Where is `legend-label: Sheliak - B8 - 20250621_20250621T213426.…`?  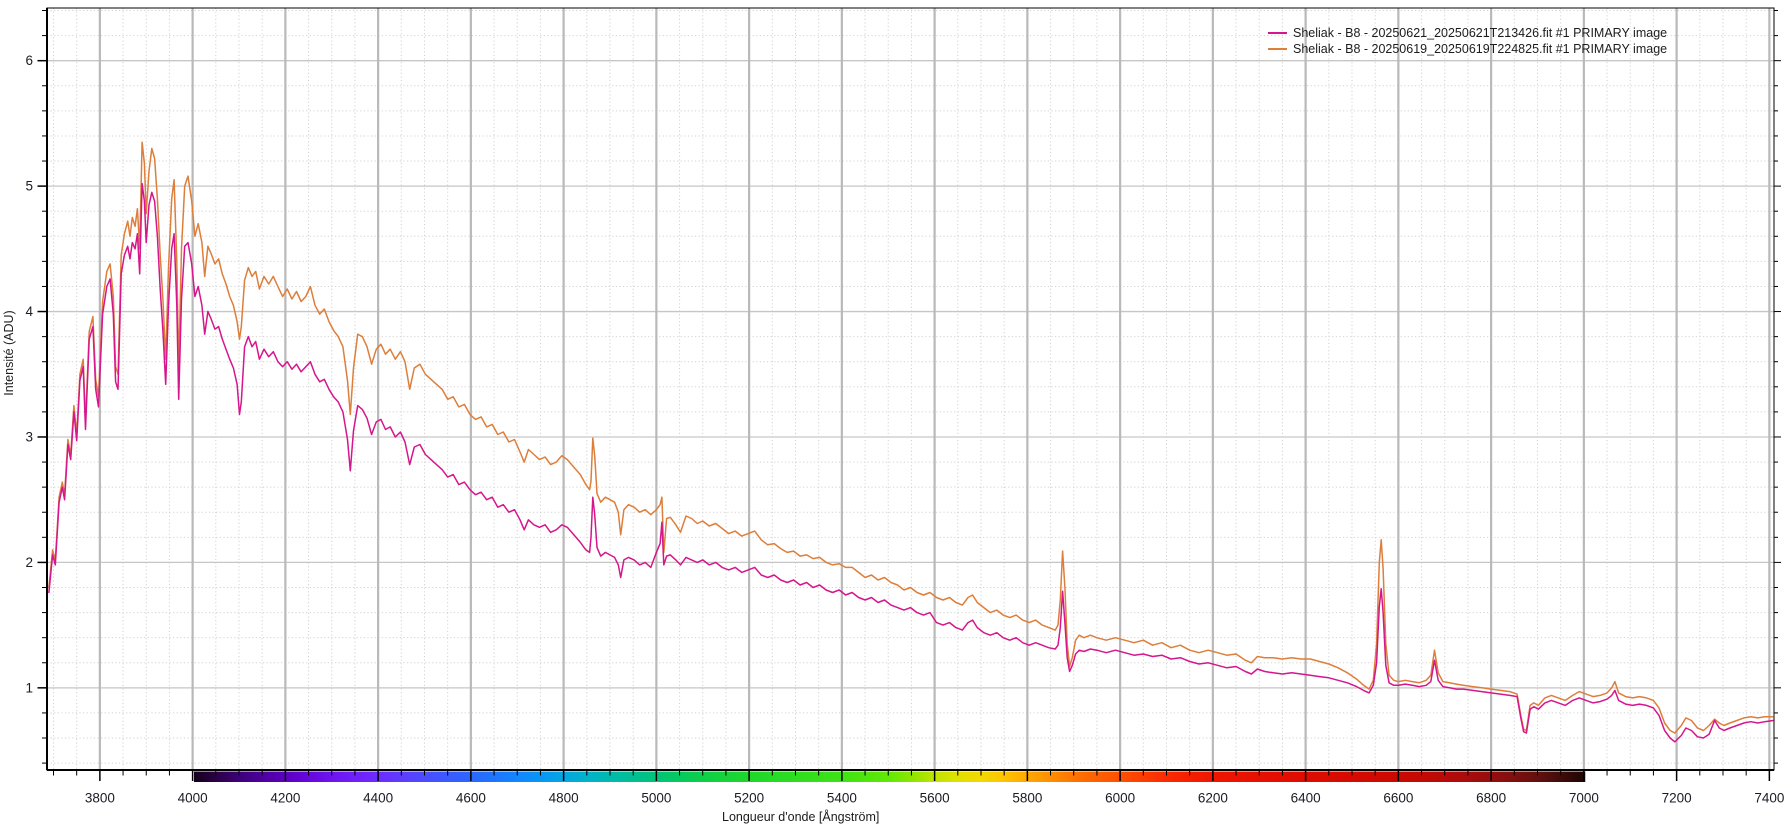 legend-label: Sheliak - B8 - 20250621_20250621T213426.… is located at coordinates (1480, 32).